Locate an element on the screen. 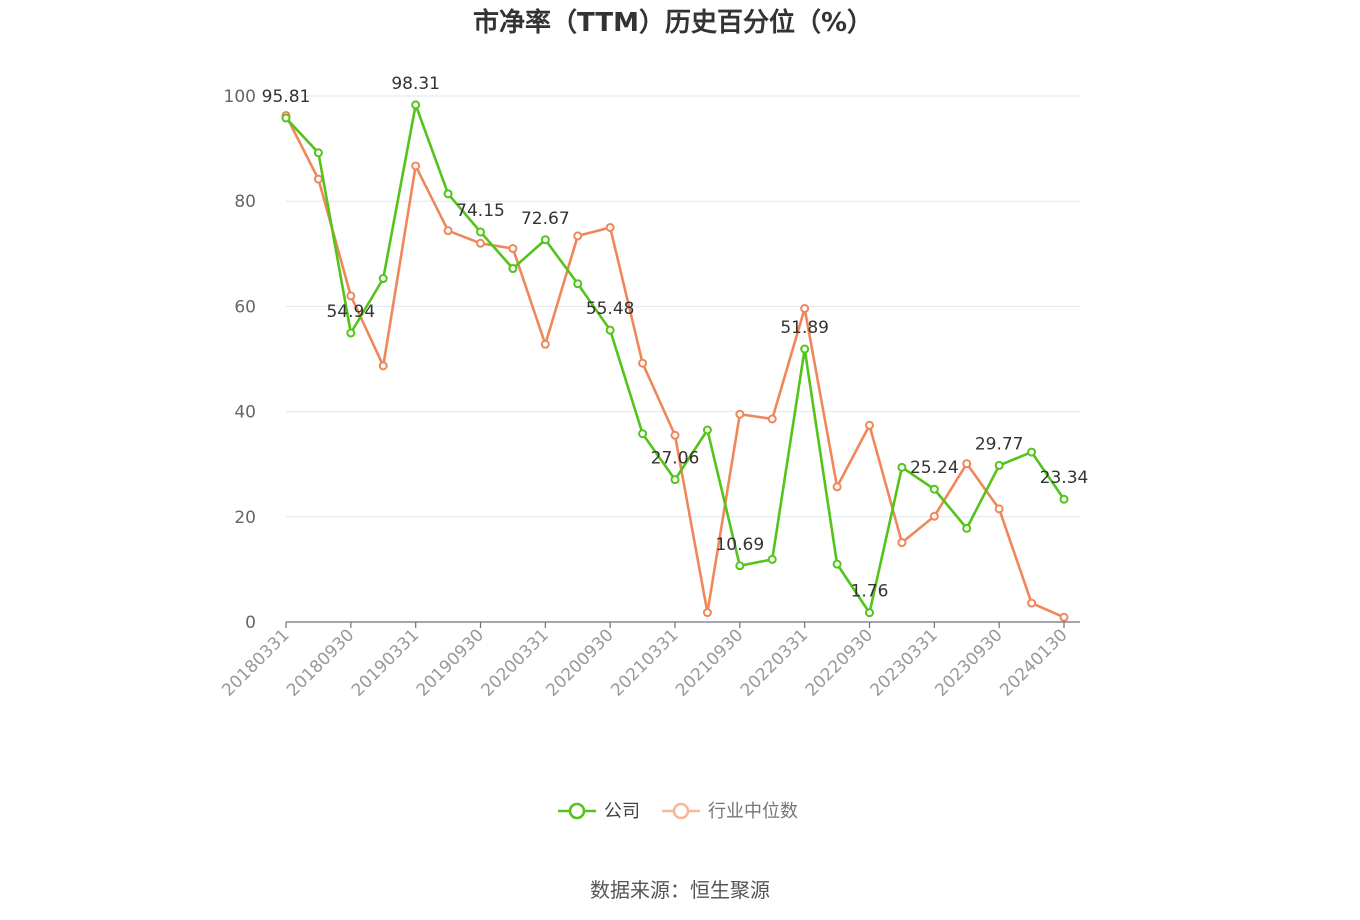 The height and width of the screenshot is (920, 1360). data-label: 27.06 is located at coordinates (675, 459).